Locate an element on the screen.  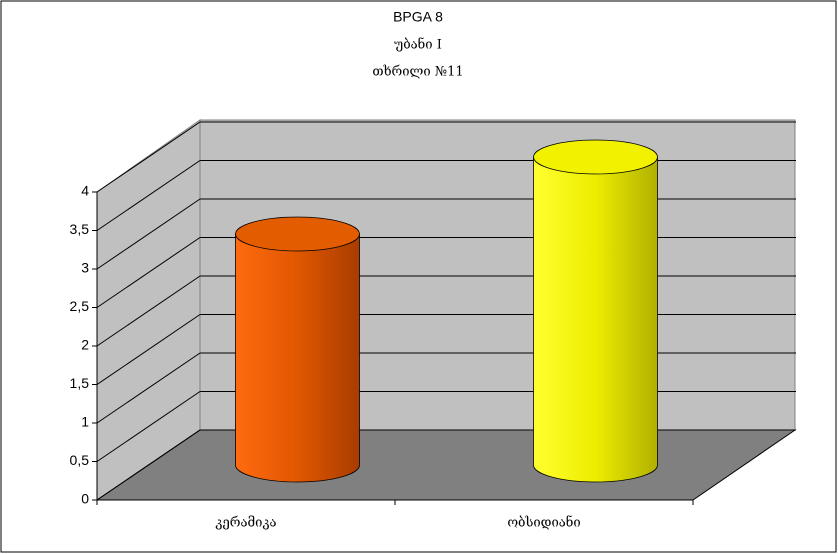
y-tick-label: 3 is located at coordinates (85, 268).